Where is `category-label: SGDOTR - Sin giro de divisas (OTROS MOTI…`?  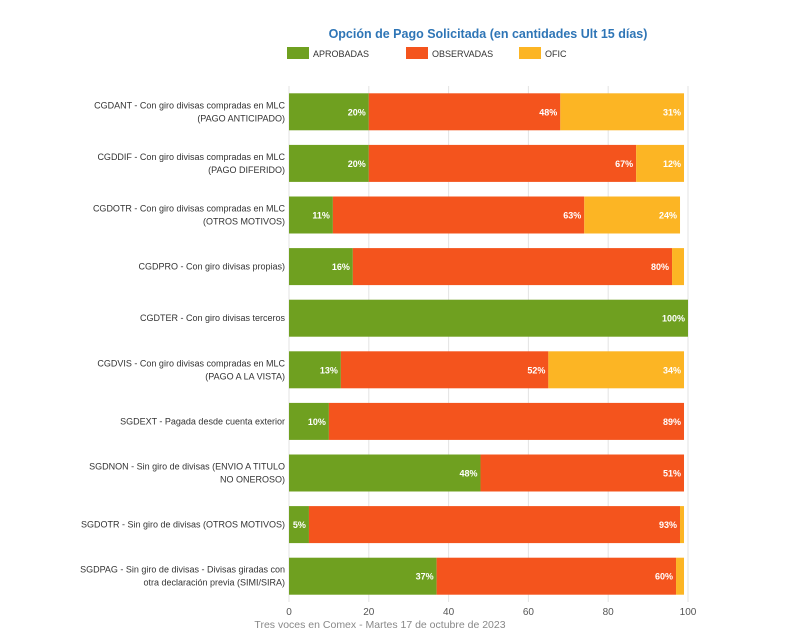
category-label: SGDOTR - Sin giro de divisas (OTROS MOTI… is located at coordinates (183, 525).